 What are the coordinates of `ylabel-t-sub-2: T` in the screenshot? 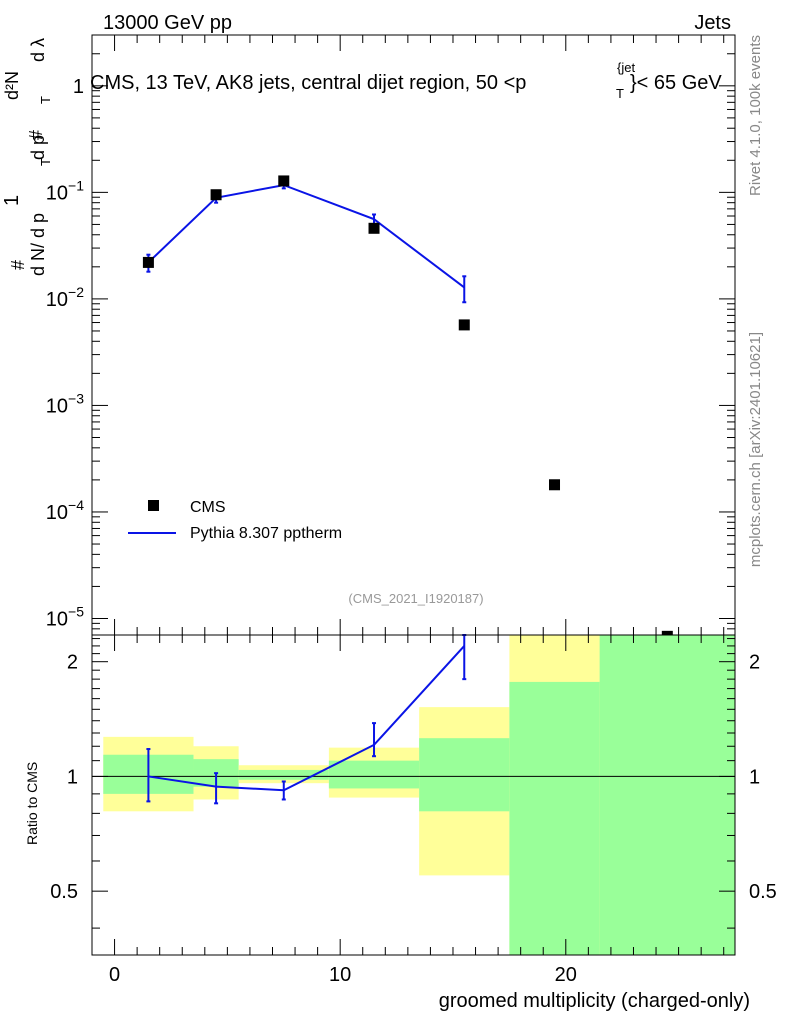 It's located at (45, 100).